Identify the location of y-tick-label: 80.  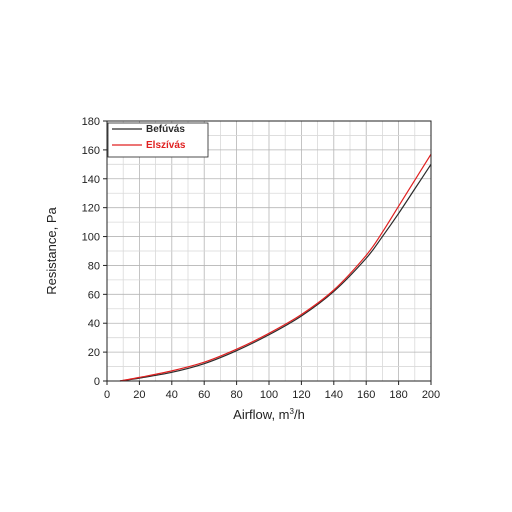
(94, 266).